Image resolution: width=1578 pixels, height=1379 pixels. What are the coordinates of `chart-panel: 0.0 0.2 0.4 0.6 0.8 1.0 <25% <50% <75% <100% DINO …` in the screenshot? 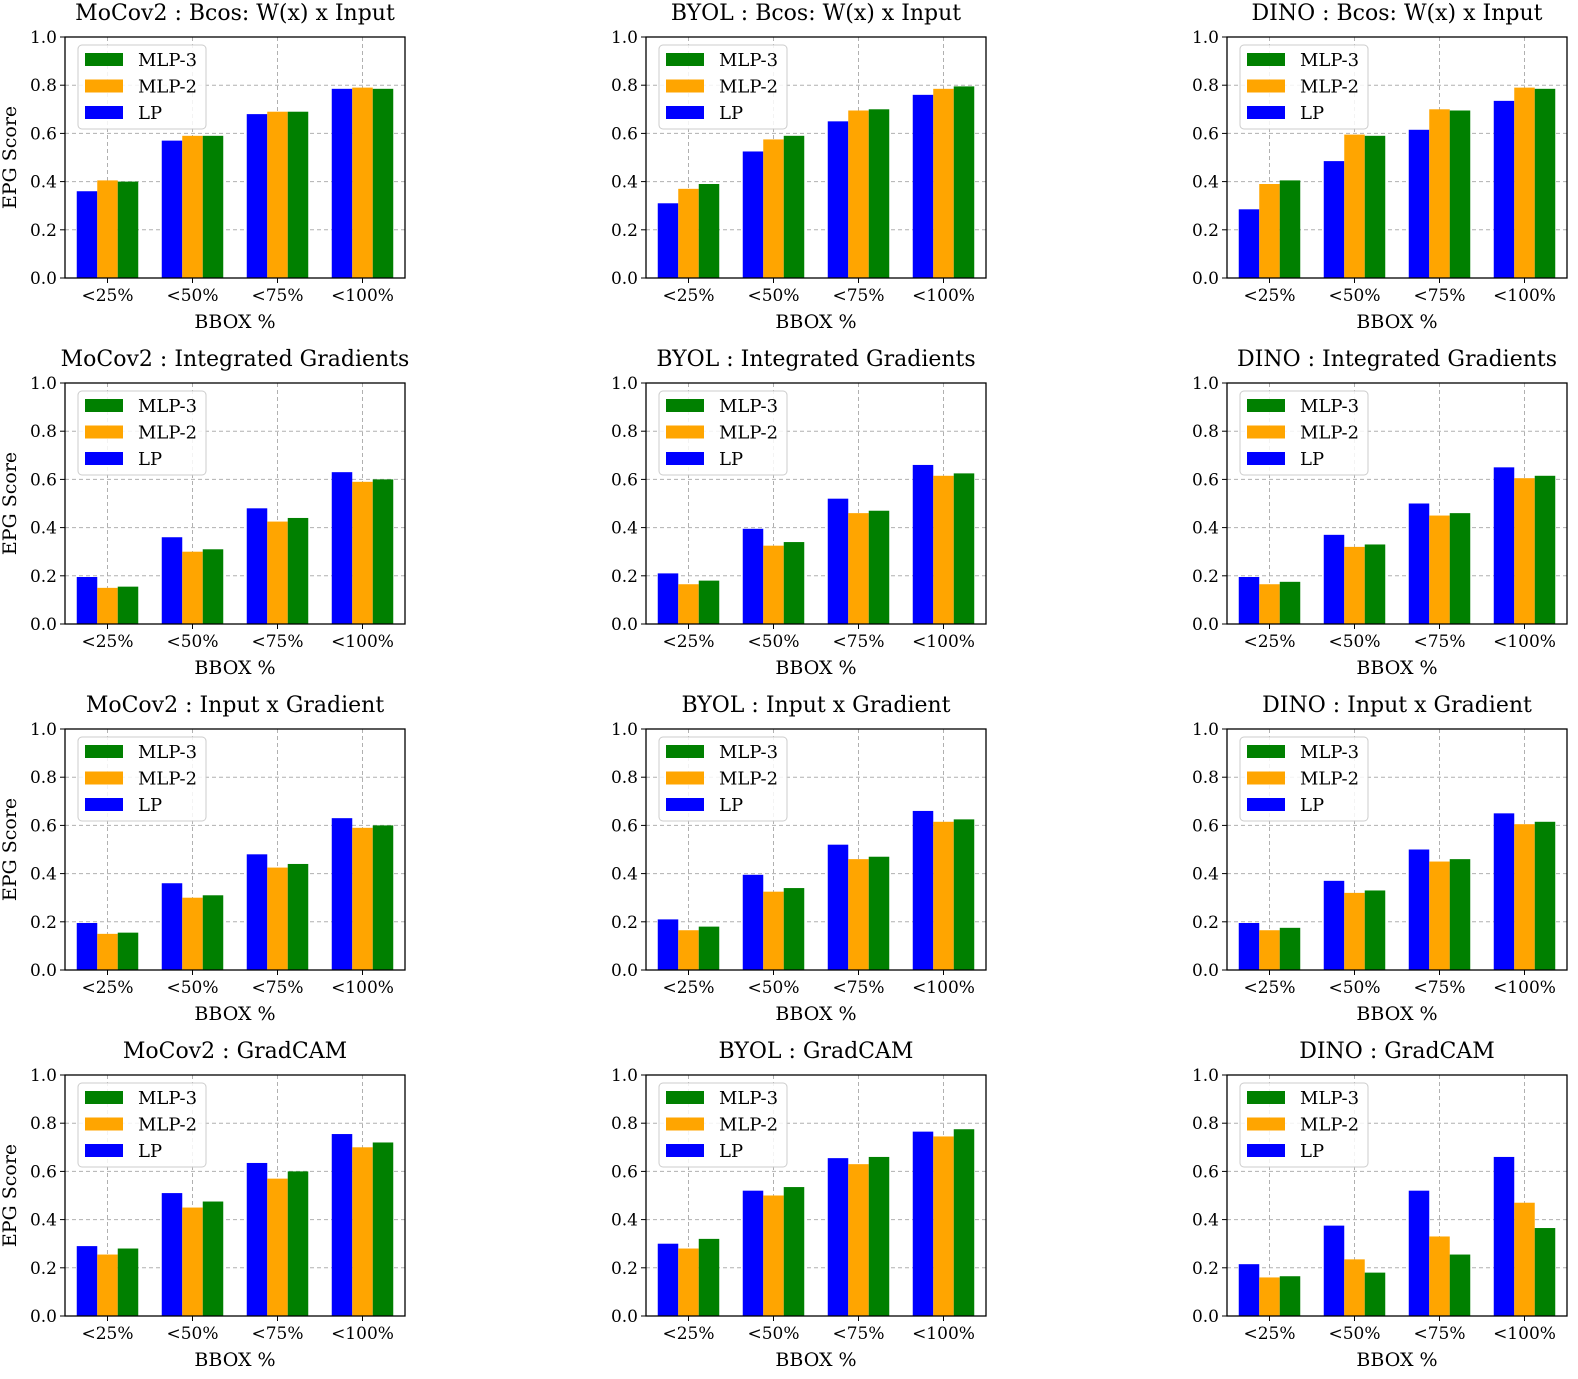 It's located at (1380, 513).